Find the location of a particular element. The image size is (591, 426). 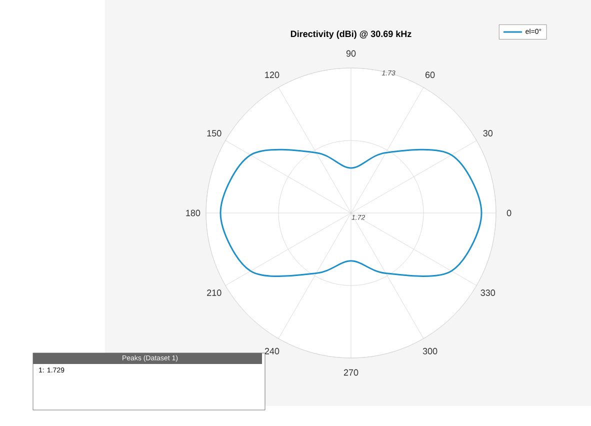

spoke-label: 300 is located at coordinates (430, 351).